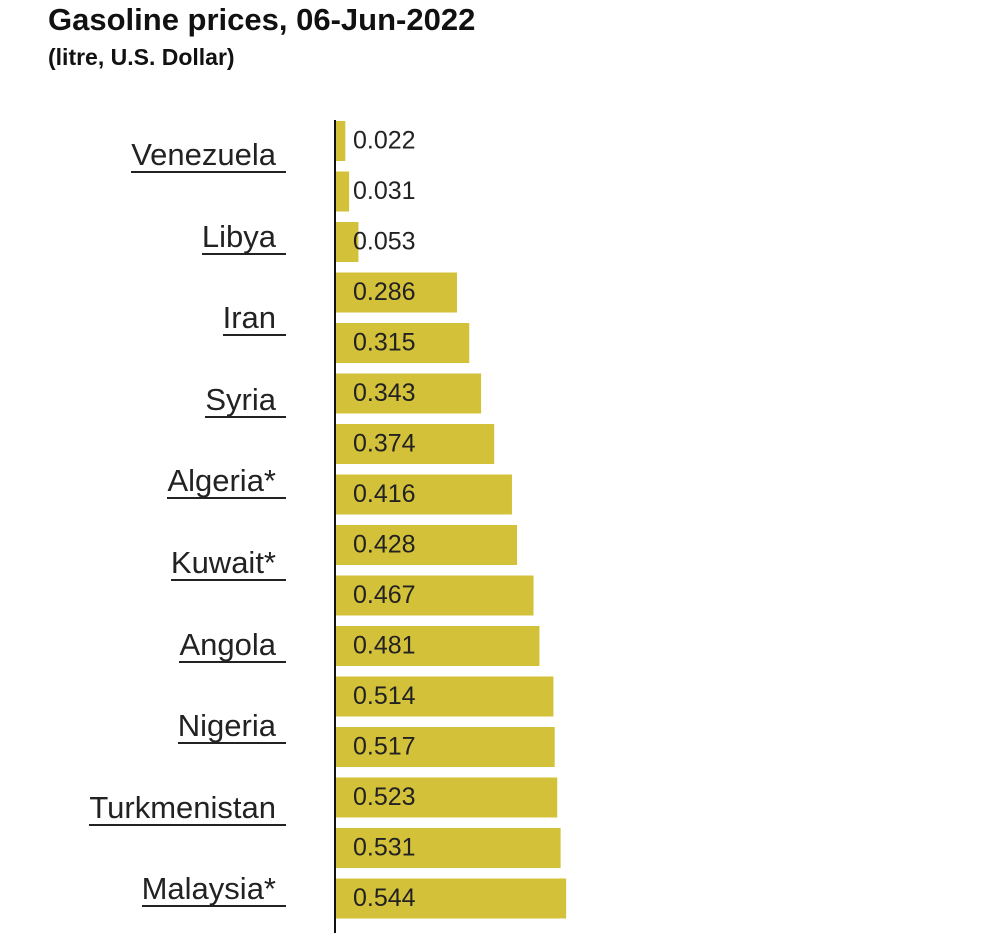 Image resolution: width=1000 pixels, height=933 pixels. Describe the element at coordinates (384, 444) in the screenshot. I see `value-label: 0.374` at that location.